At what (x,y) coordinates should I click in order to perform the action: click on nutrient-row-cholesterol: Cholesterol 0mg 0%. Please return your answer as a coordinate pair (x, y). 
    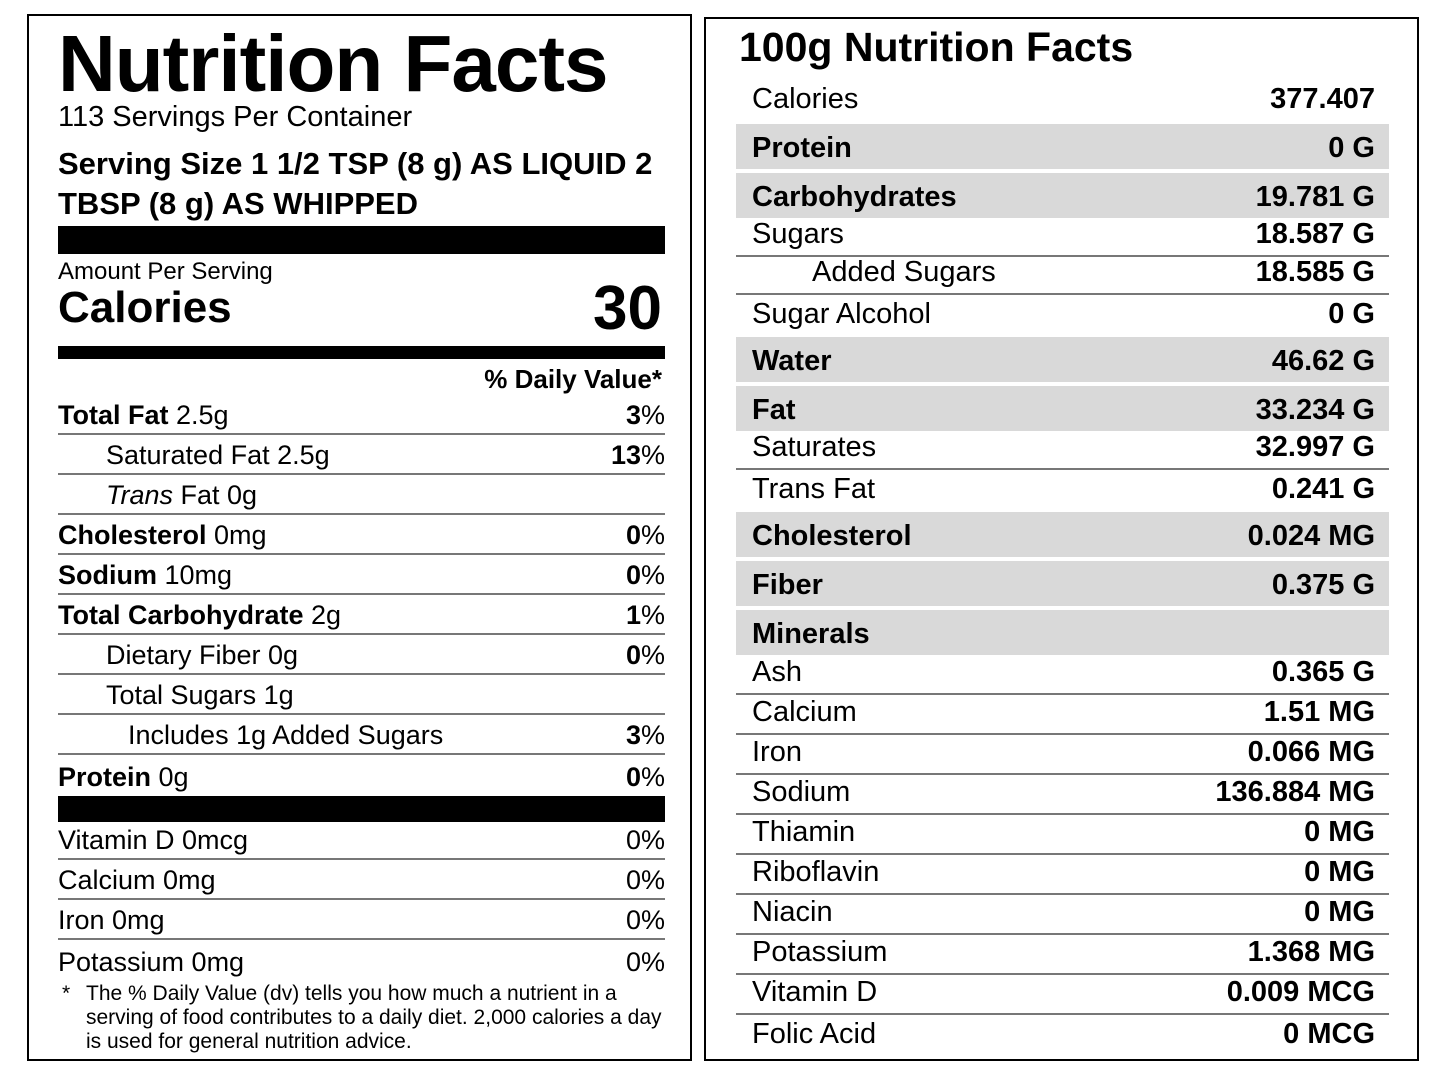
    Looking at the image, I should click on (361, 535).